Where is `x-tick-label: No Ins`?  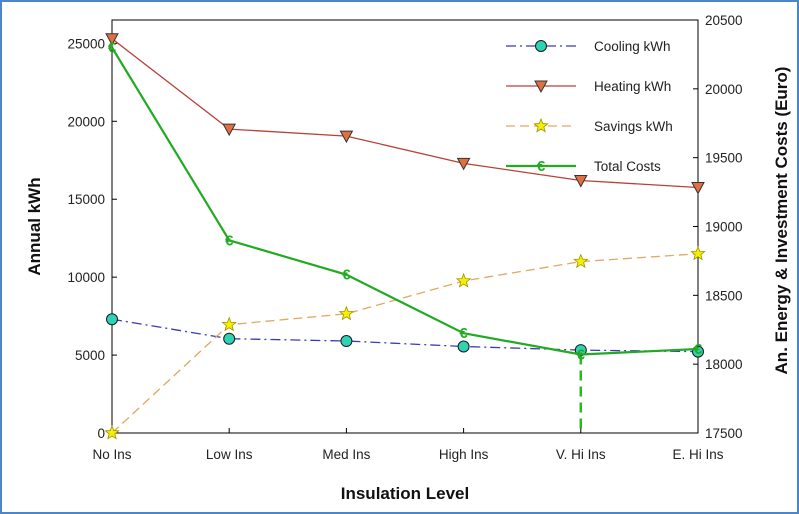 x-tick-label: No Ins is located at coordinates (111, 454).